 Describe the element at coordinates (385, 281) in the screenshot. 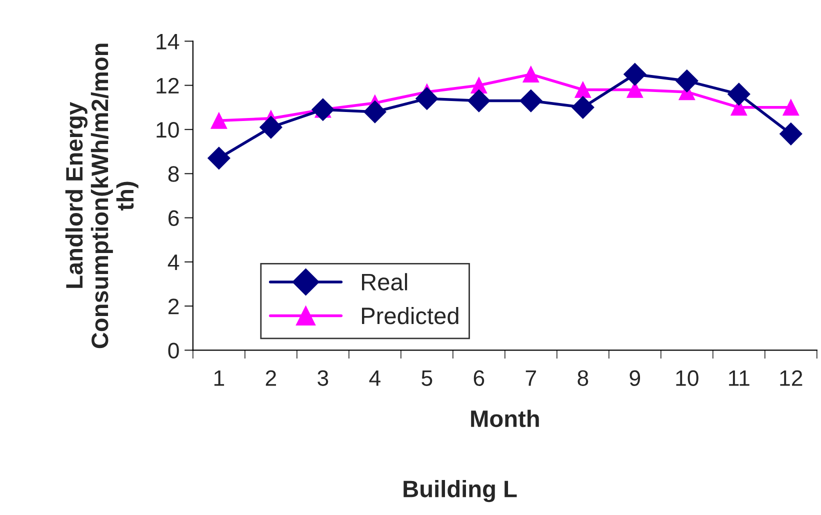

I see `legend-label: Real` at that location.